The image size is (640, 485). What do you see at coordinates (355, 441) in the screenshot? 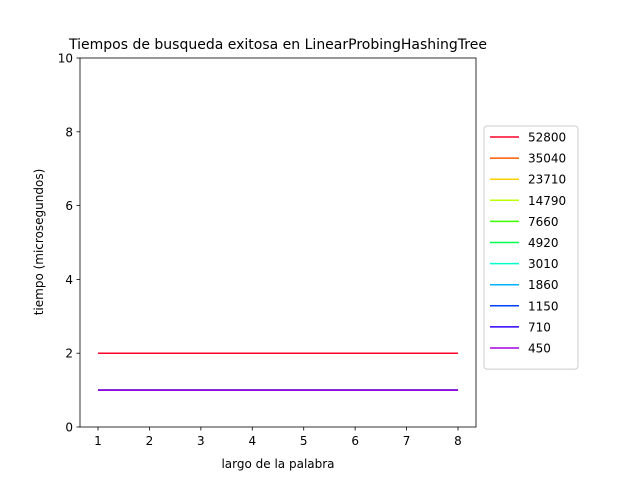
I see `x-tick-label: 6` at bounding box center [355, 441].